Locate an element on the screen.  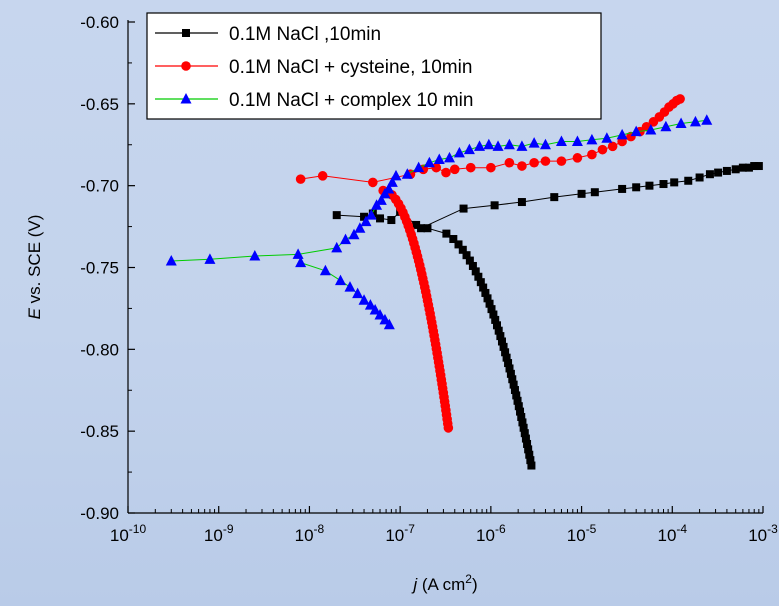
x-tick-label: 10⁻⁹ is located at coordinates (219, 533).